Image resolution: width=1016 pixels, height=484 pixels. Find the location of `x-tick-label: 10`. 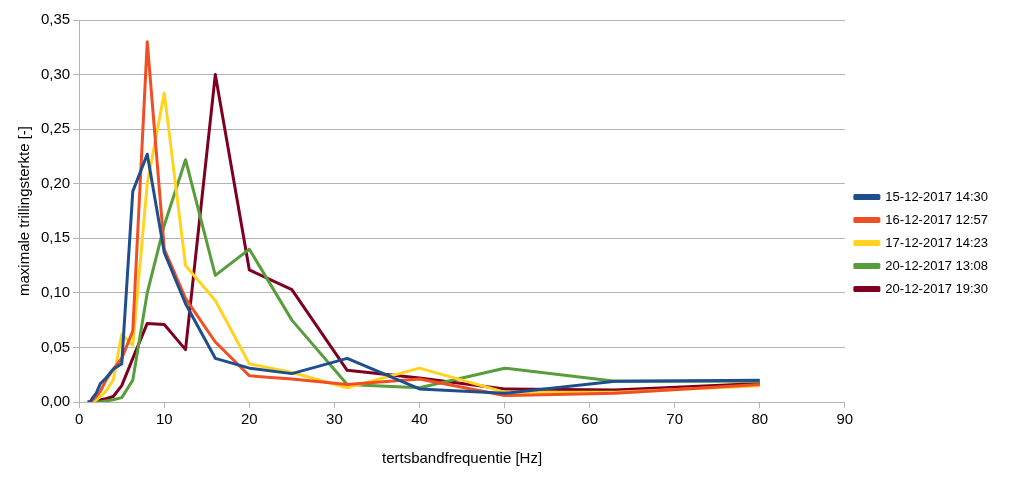

x-tick-label: 10 is located at coordinates (164, 419).